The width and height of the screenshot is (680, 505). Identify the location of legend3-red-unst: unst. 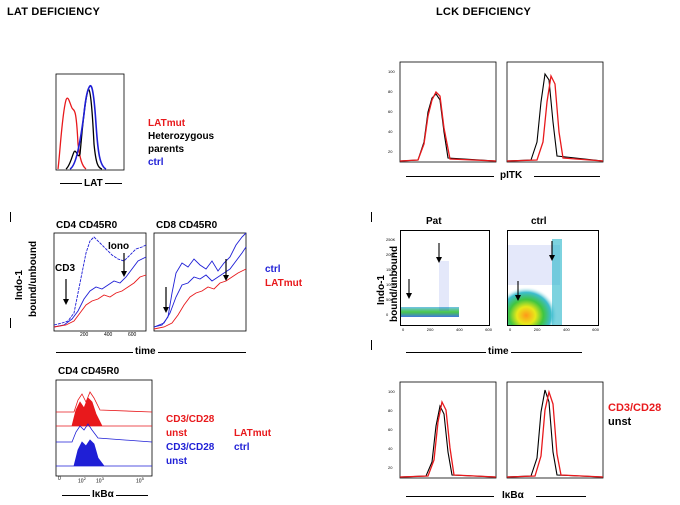
(177, 433).